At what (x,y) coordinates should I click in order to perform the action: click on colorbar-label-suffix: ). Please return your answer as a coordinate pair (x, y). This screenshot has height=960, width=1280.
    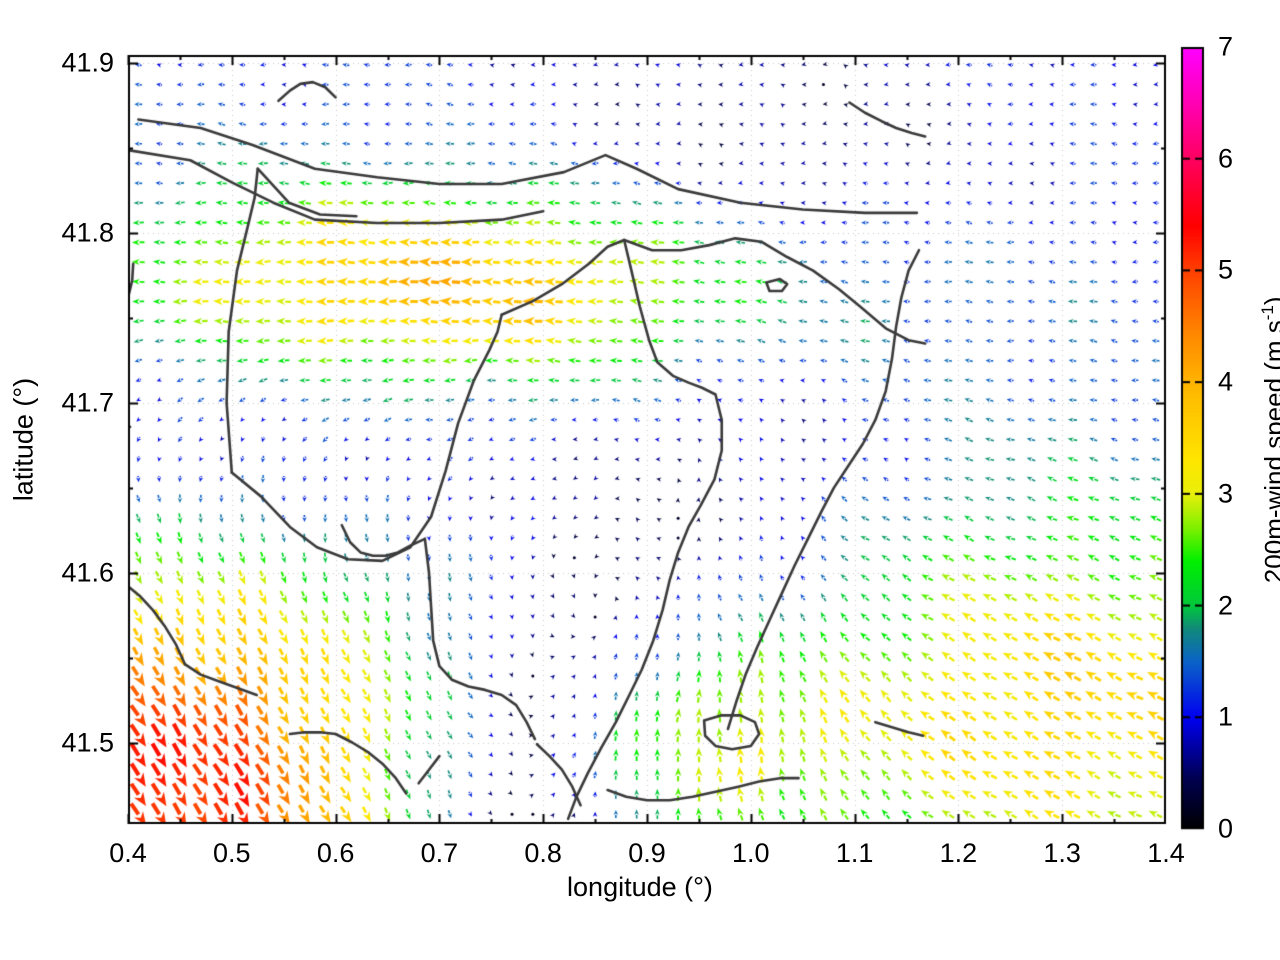
    Looking at the image, I should click on (1269, 300).